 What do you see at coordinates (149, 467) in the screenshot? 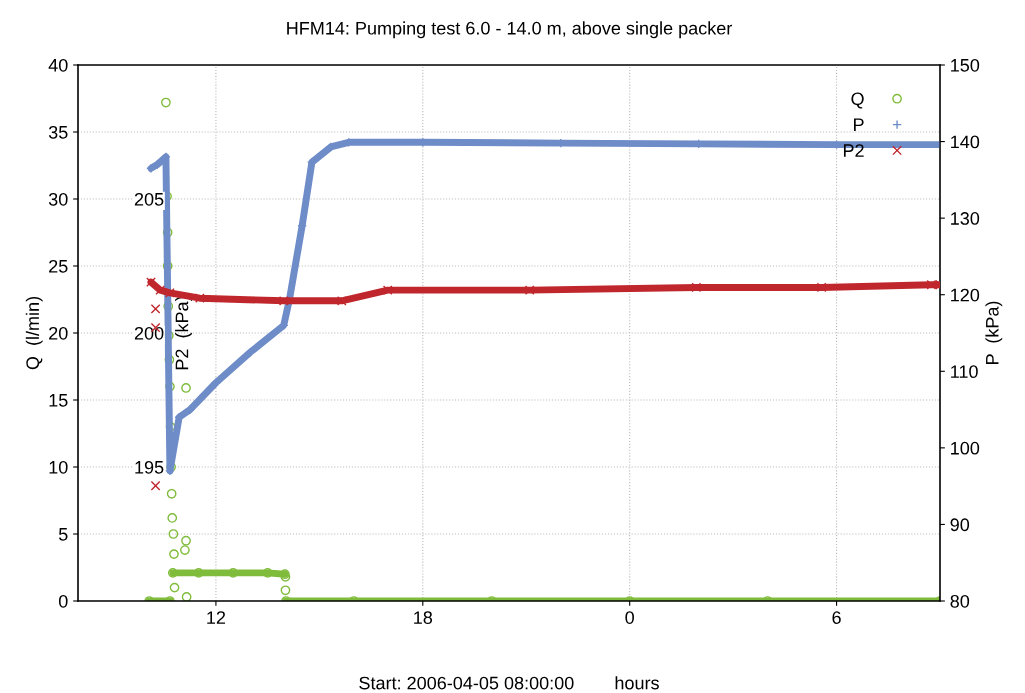
I see `y3-tick-label: 195` at bounding box center [149, 467].